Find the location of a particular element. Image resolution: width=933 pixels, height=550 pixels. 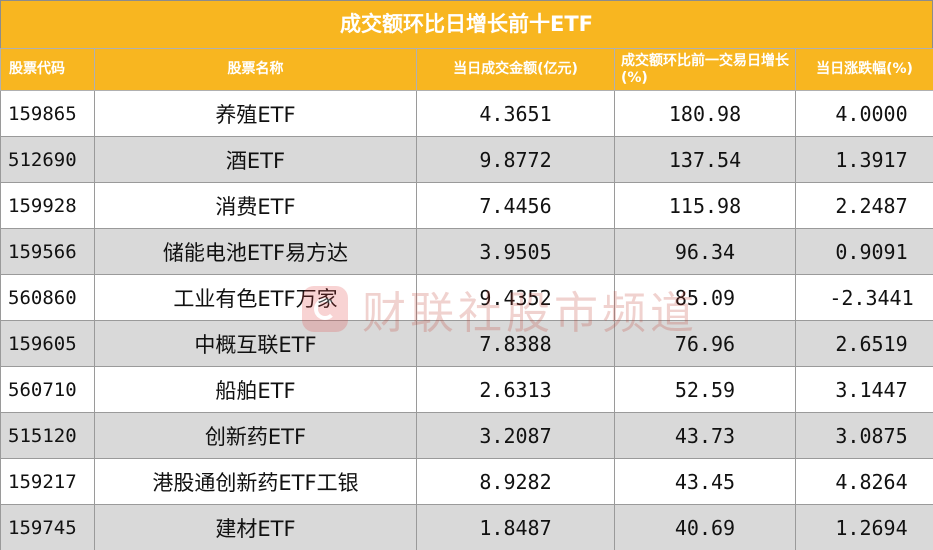

cell-turnover: 8.9282 is located at coordinates (515, 481).